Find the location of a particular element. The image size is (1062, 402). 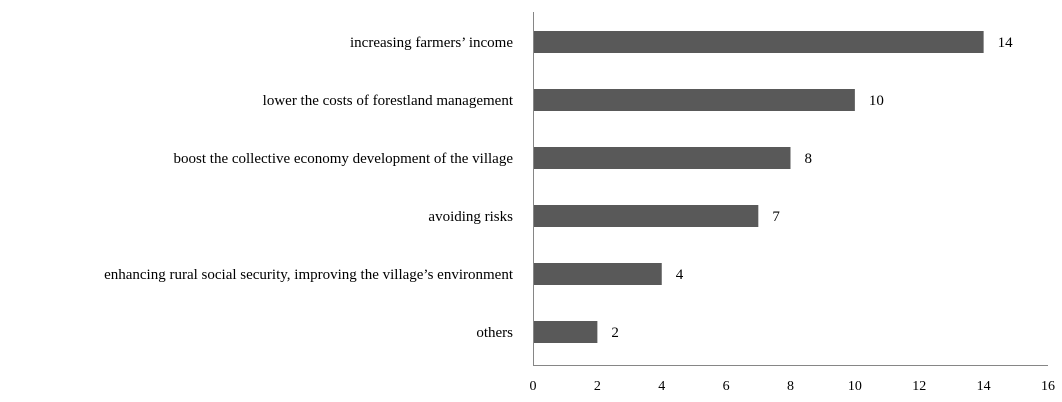

x-tick-label-6: 12 is located at coordinates (919, 386).